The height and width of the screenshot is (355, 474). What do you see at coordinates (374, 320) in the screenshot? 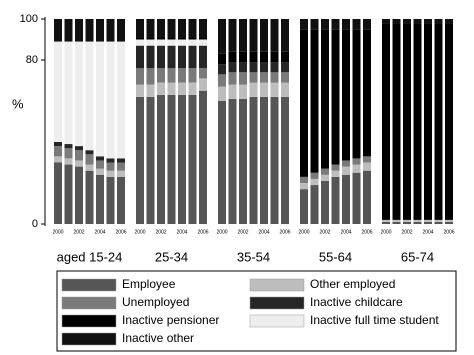
I see `legend-label: Inactive full time student` at bounding box center [374, 320].